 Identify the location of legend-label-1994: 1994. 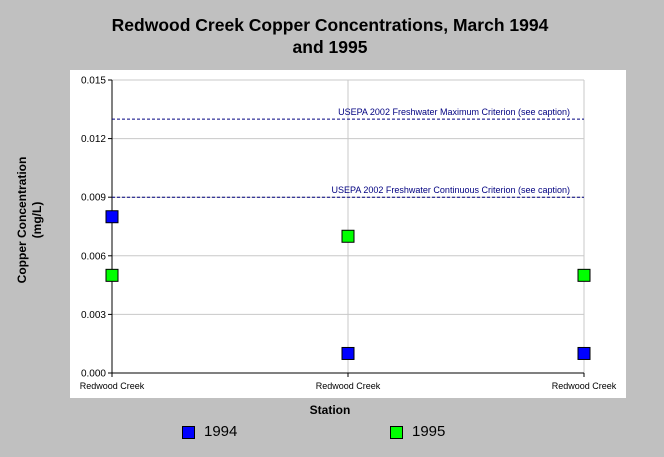
(221, 431).